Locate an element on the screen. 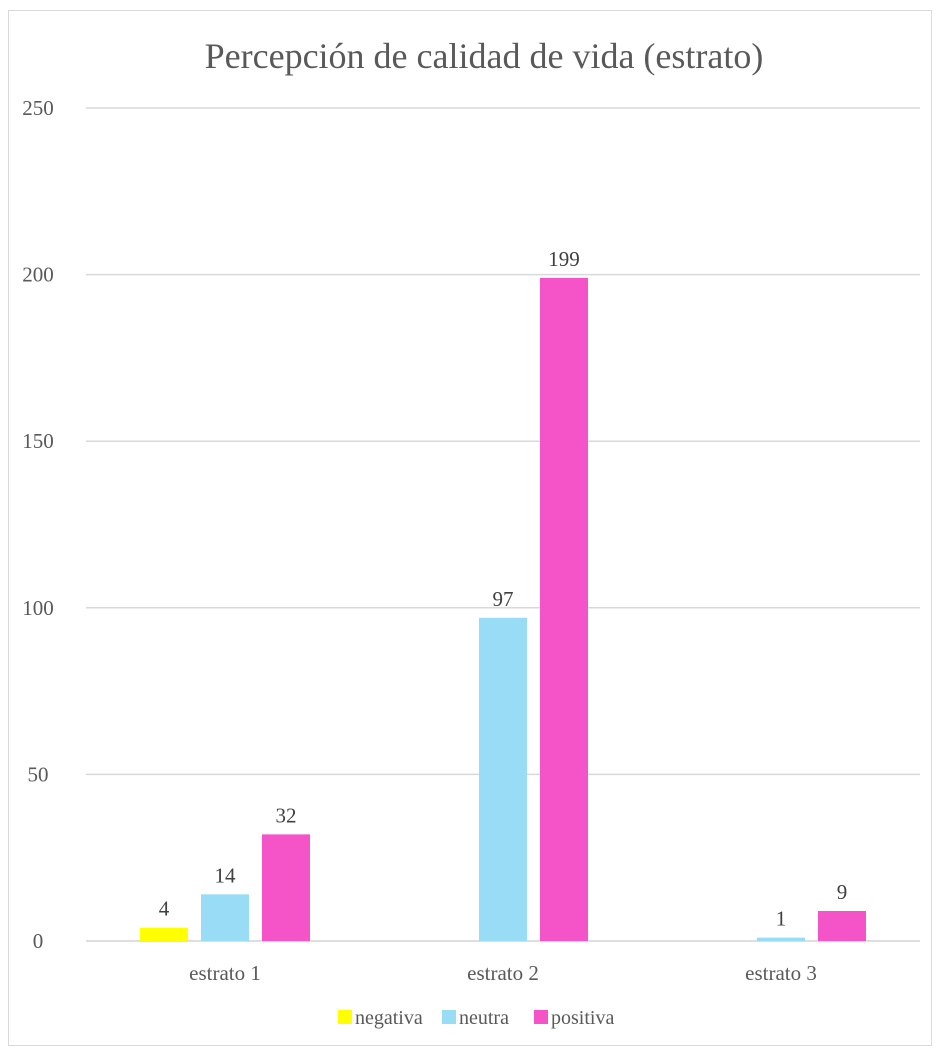  legend-label-negativa: negativa is located at coordinates (389, 1018).